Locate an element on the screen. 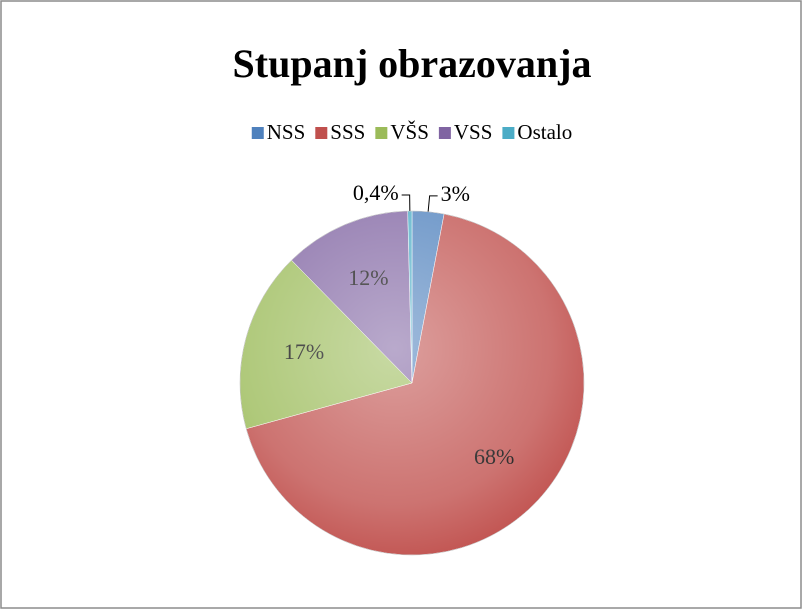 This screenshot has width=803, height=610. legend: NSS SSS VŠS VSS Ostalo is located at coordinates (411, 132).